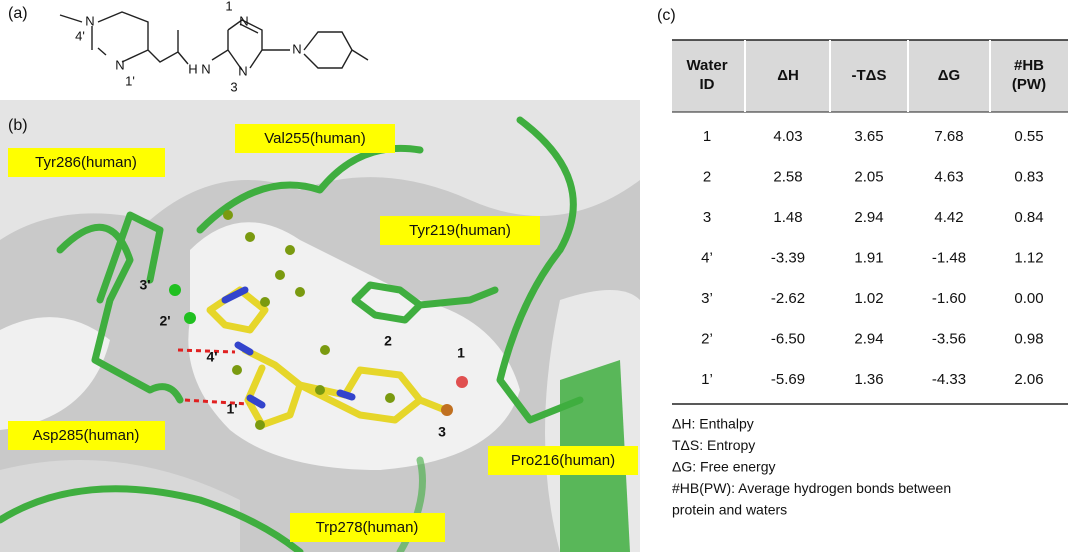  Describe the element at coordinates (868, 136) in the screenshot. I see `table-cell: 3.65` at that location.